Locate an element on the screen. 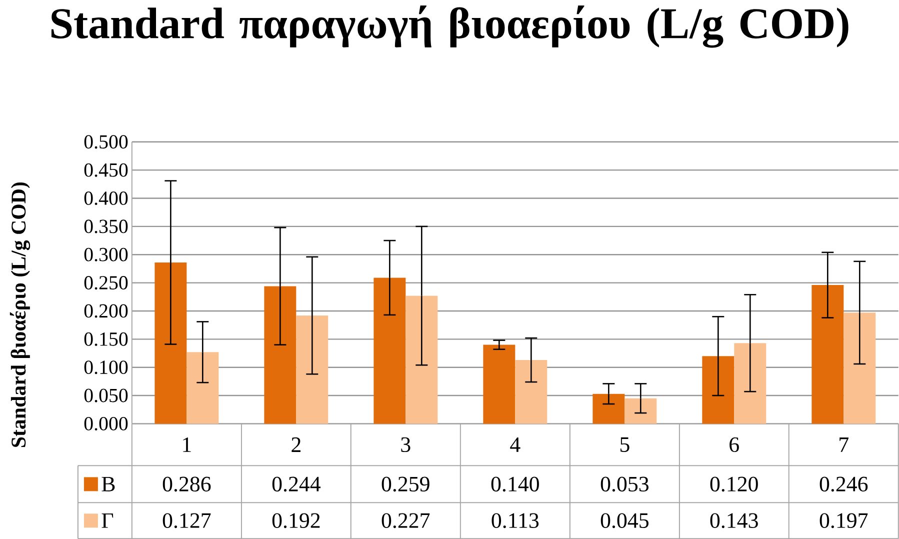 This screenshot has height=539, width=899. y-tick-label: 0.100 is located at coordinates (106, 367).